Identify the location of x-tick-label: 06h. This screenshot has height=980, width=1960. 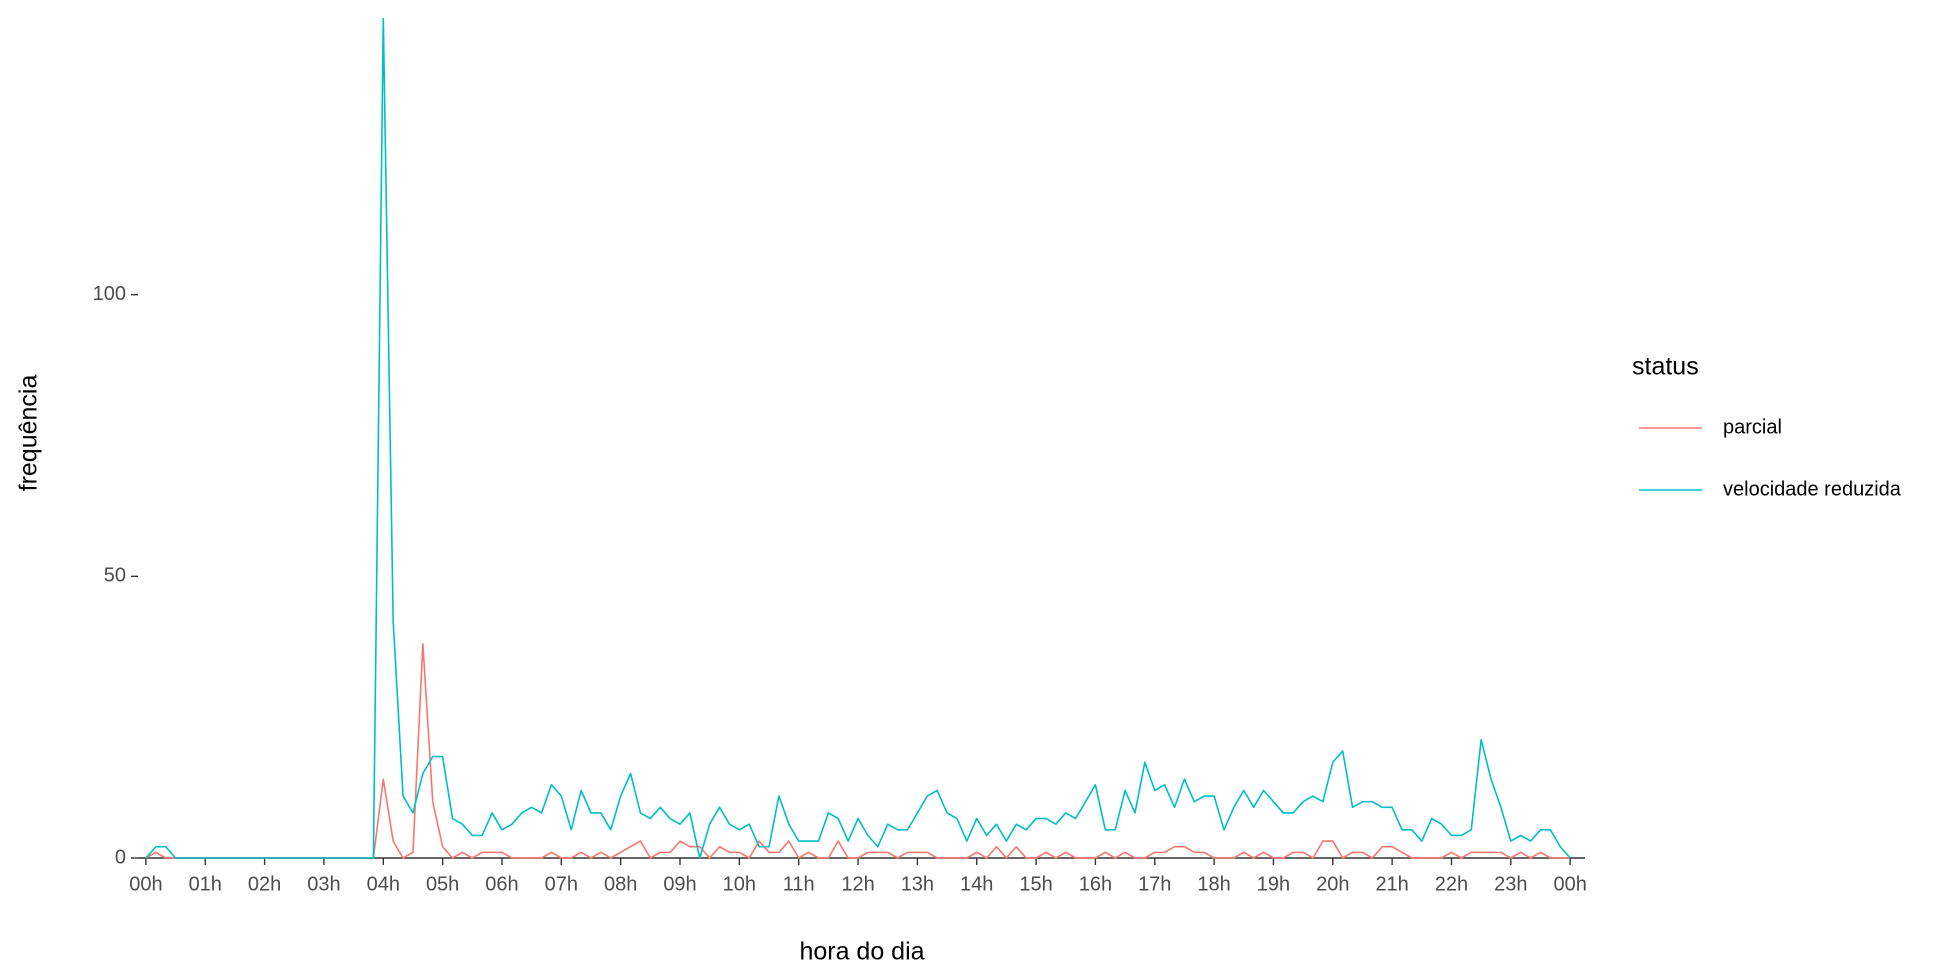
(501, 884).